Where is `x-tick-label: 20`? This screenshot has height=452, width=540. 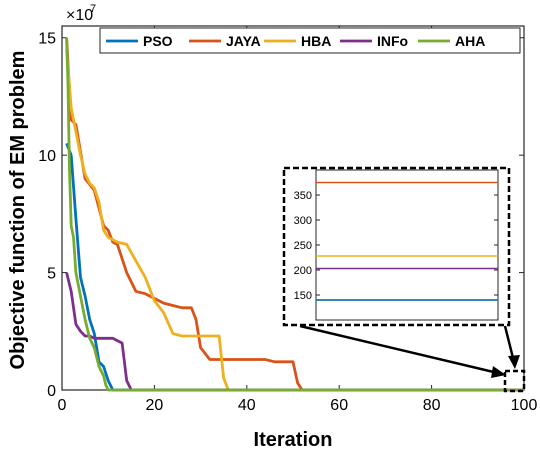
x-tick-label: 20 is located at coordinates (155, 405).